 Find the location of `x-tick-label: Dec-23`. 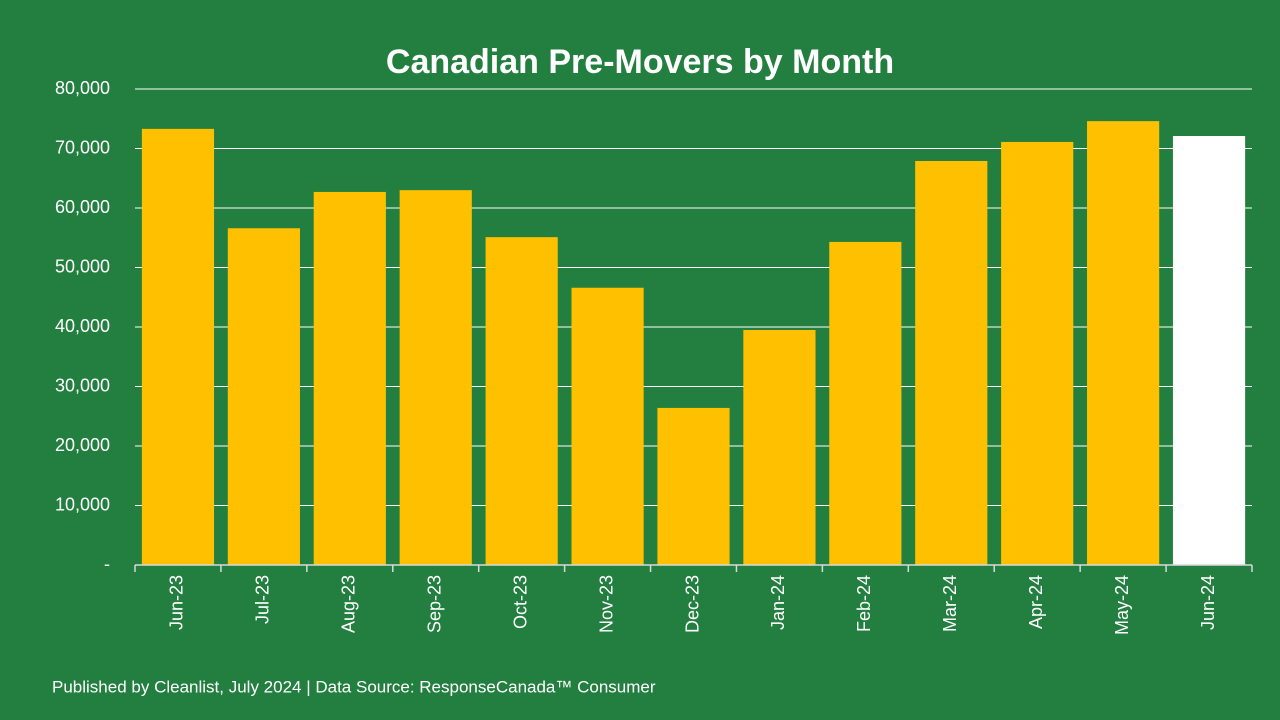

x-tick-label: Dec-23 is located at coordinates (692, 604).